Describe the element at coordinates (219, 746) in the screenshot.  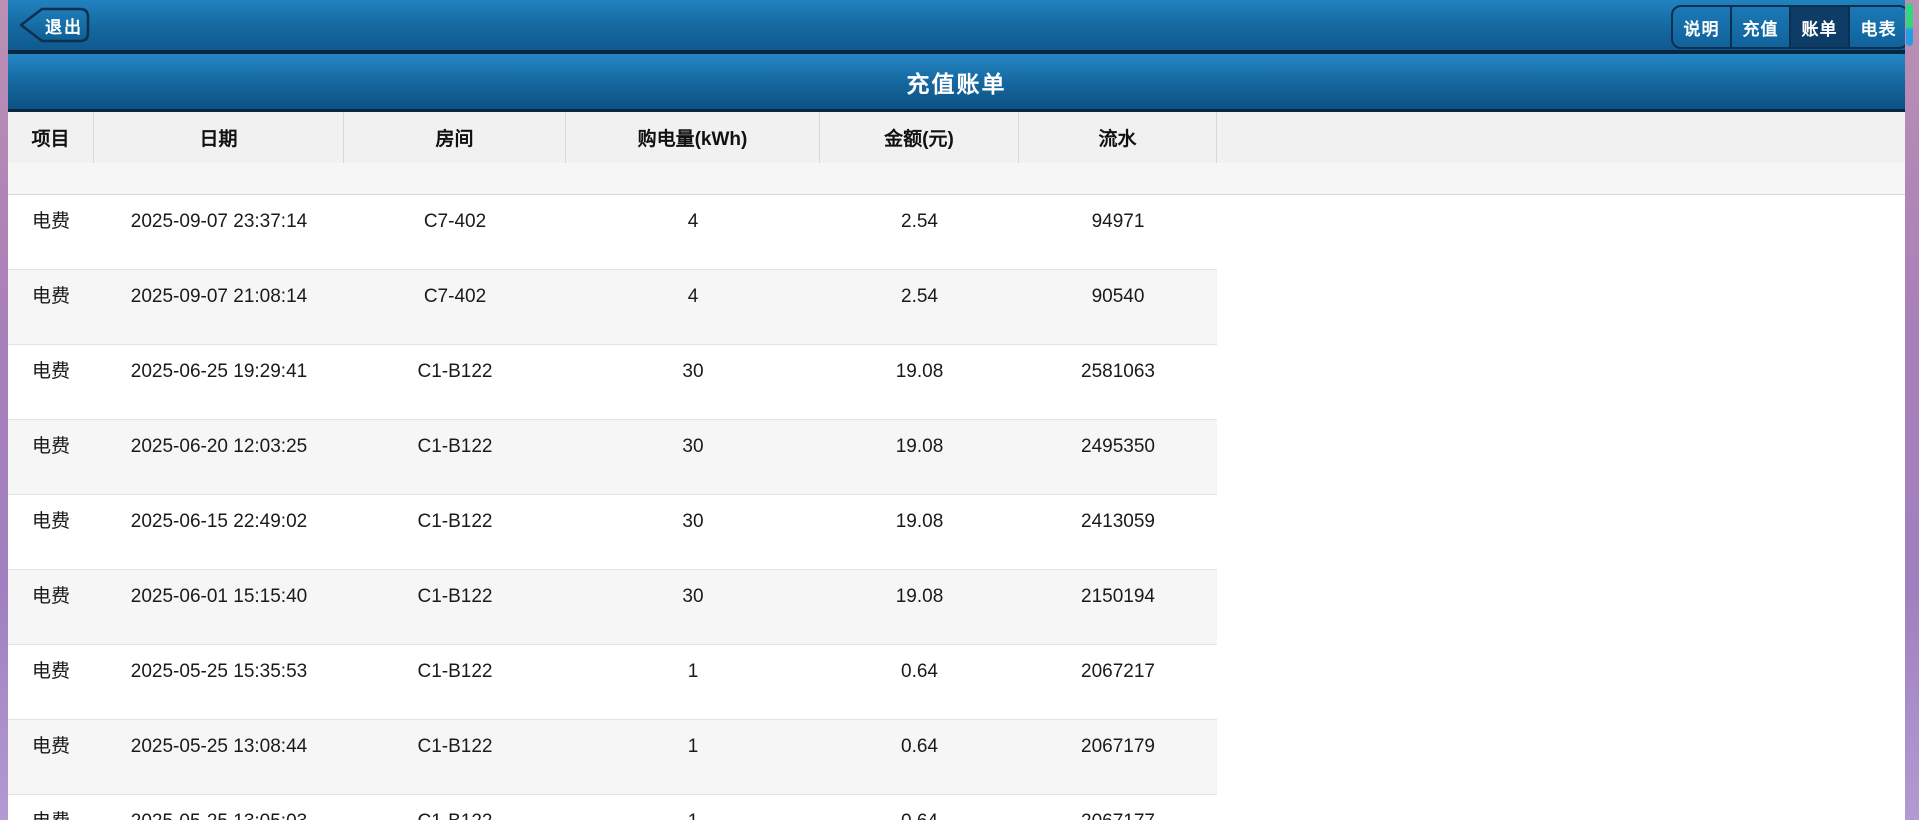
I see `cell-date: 2025-05-25 13:08:44` at that location.